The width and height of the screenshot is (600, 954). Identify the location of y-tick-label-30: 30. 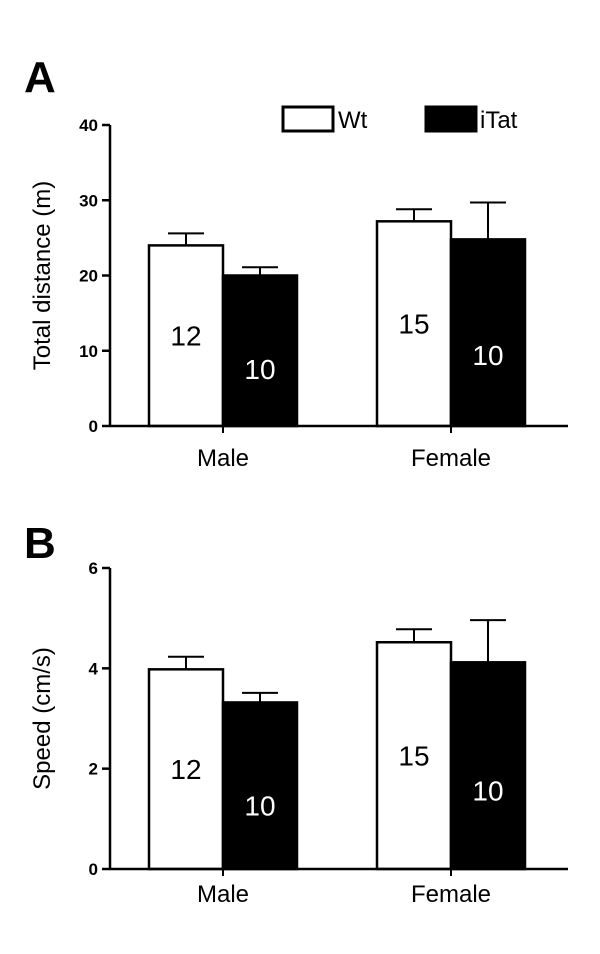
(88, 200).